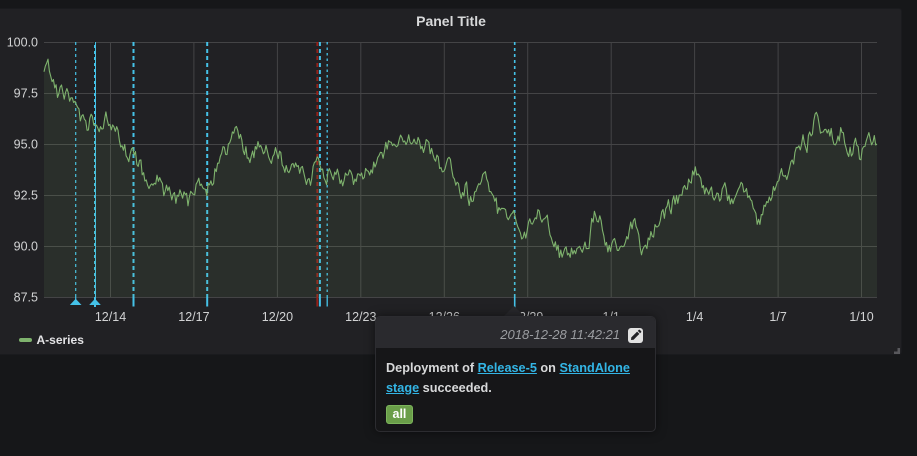 This screenshot has height=456, width=917. Describe the element at coordinates (26, 145) in the screenshot. I see `svg-text: 95.0` at that location.